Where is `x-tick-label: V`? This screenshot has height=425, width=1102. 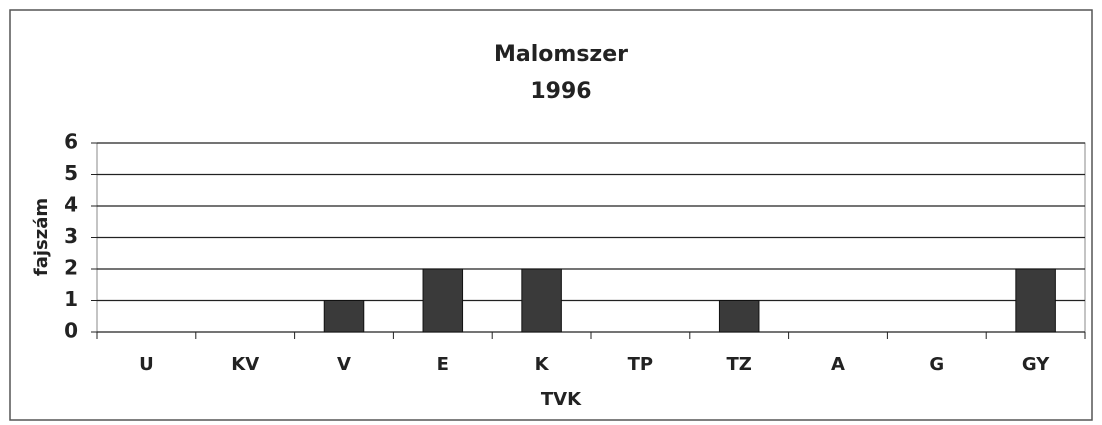 x-tick-label: V is located at coordinates (344, 364).